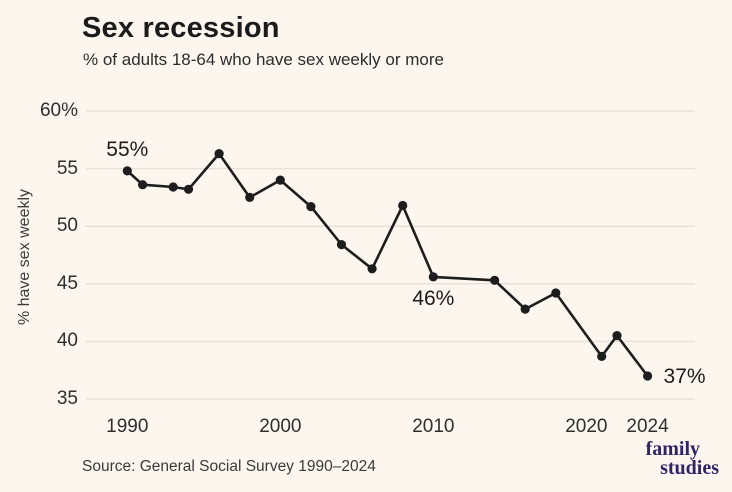 This screenshot has width=732, height=492. I want to click on y-tick-label: 35, so click(67, 398).